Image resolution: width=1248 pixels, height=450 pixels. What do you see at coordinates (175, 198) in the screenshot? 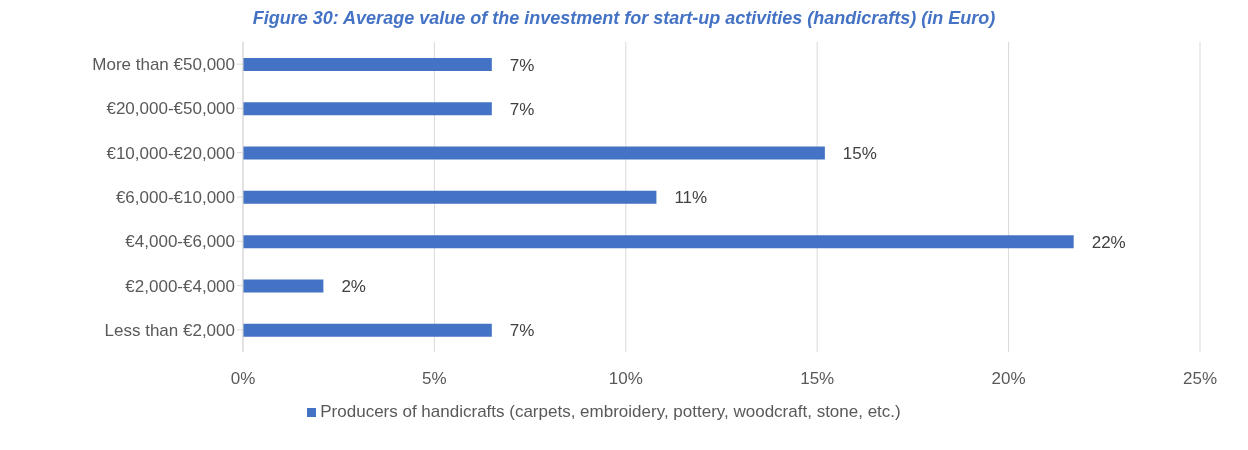
I see `y-tick-label: €6,000-€10,000` at bounding box center [175, 198].